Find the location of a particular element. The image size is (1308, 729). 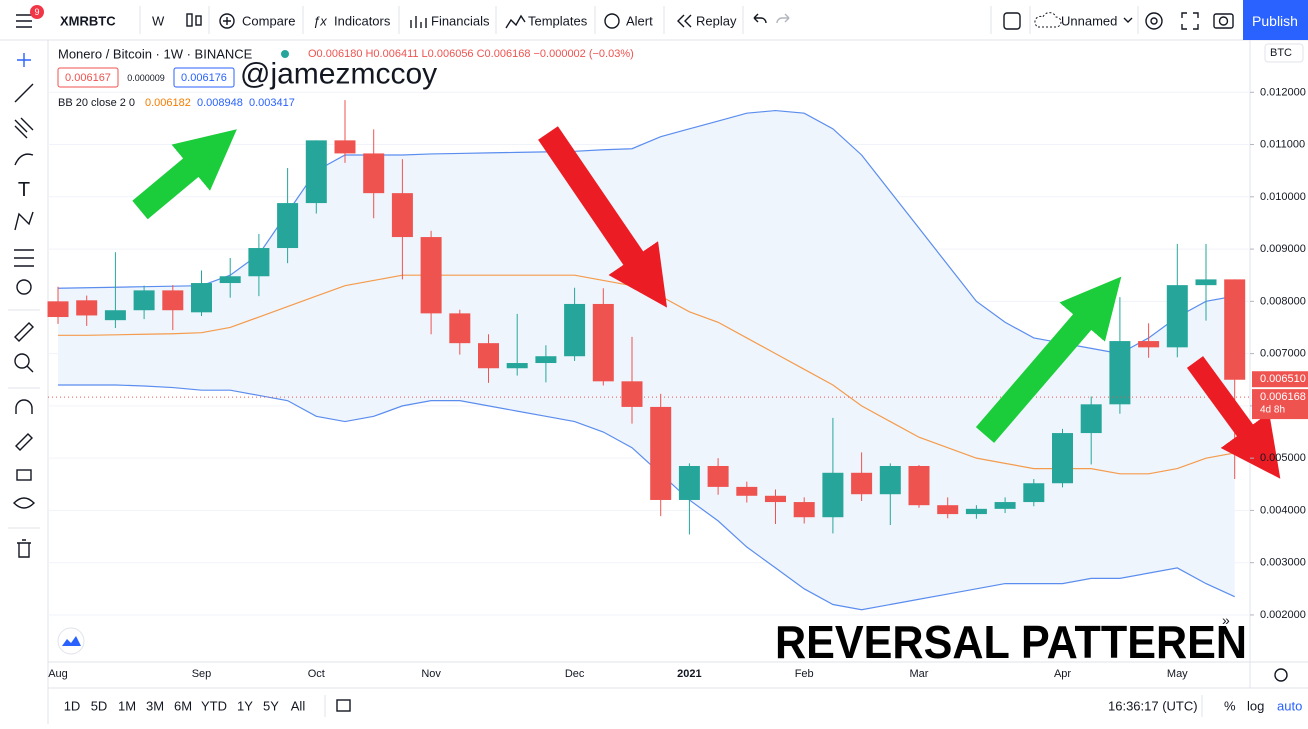

range-button: YTD is located at coordinates (214, 706).